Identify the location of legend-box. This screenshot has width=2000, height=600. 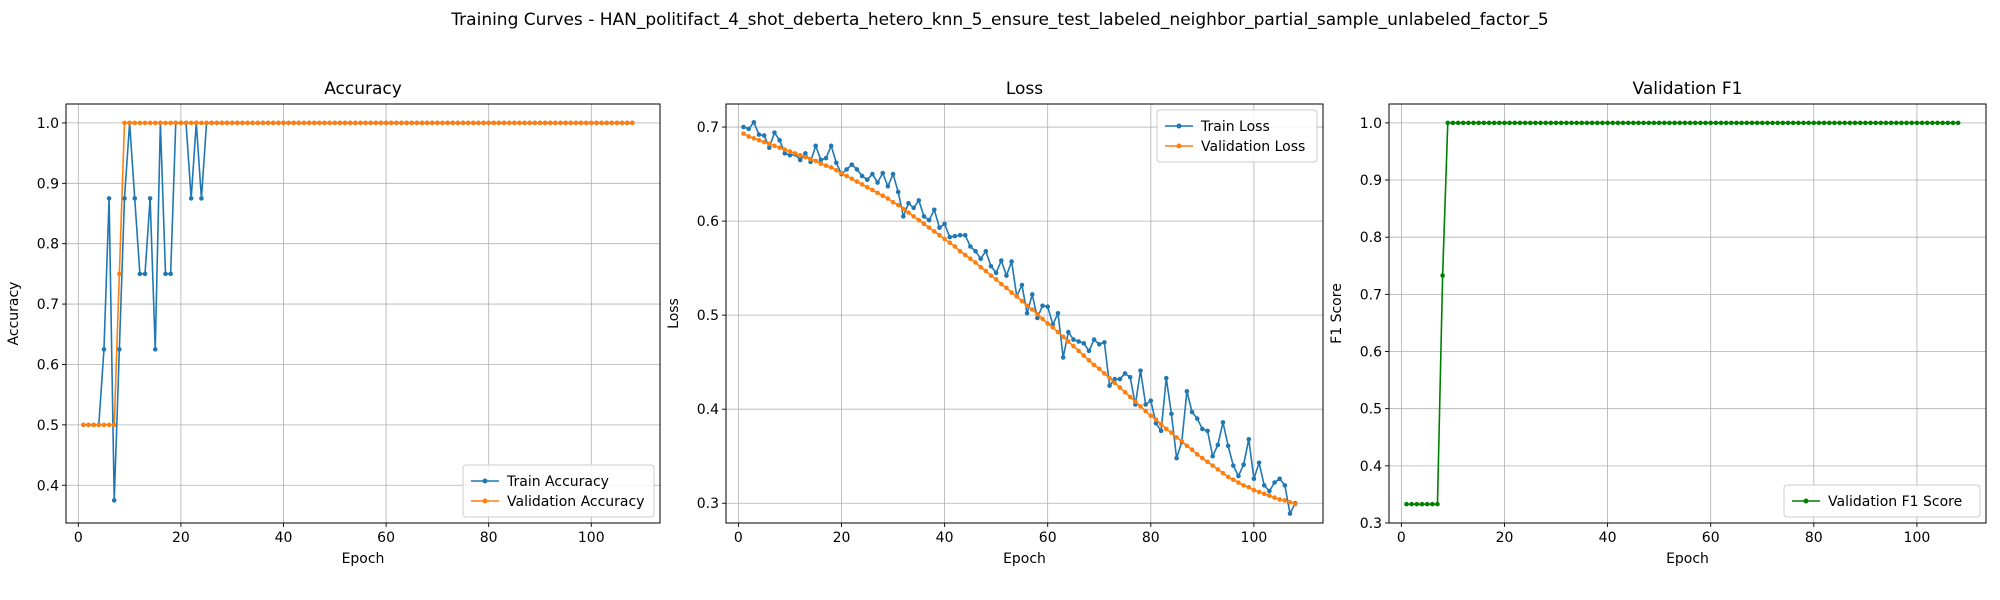
(1237, 136).